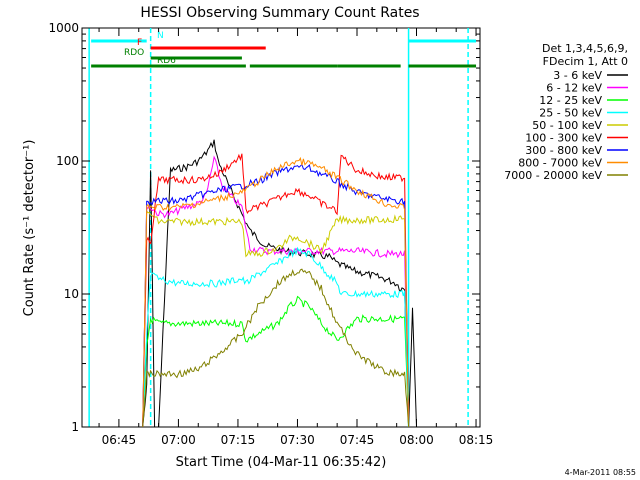  Describe the element at coordinates (563, 150) in the screenshot. I see `legend-label-6: 300 - 800 keV` at that location.